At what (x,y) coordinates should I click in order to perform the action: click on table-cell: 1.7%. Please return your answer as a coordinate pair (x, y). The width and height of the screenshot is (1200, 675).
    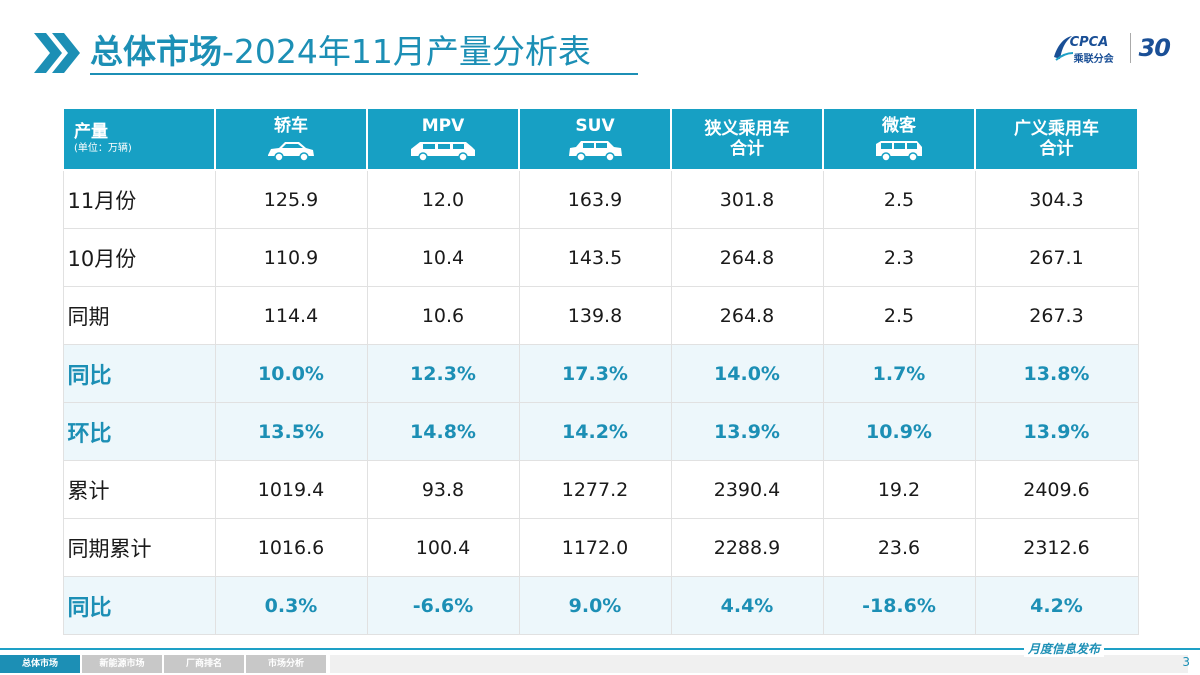
    Looking at the image, I should click on (899, 373).